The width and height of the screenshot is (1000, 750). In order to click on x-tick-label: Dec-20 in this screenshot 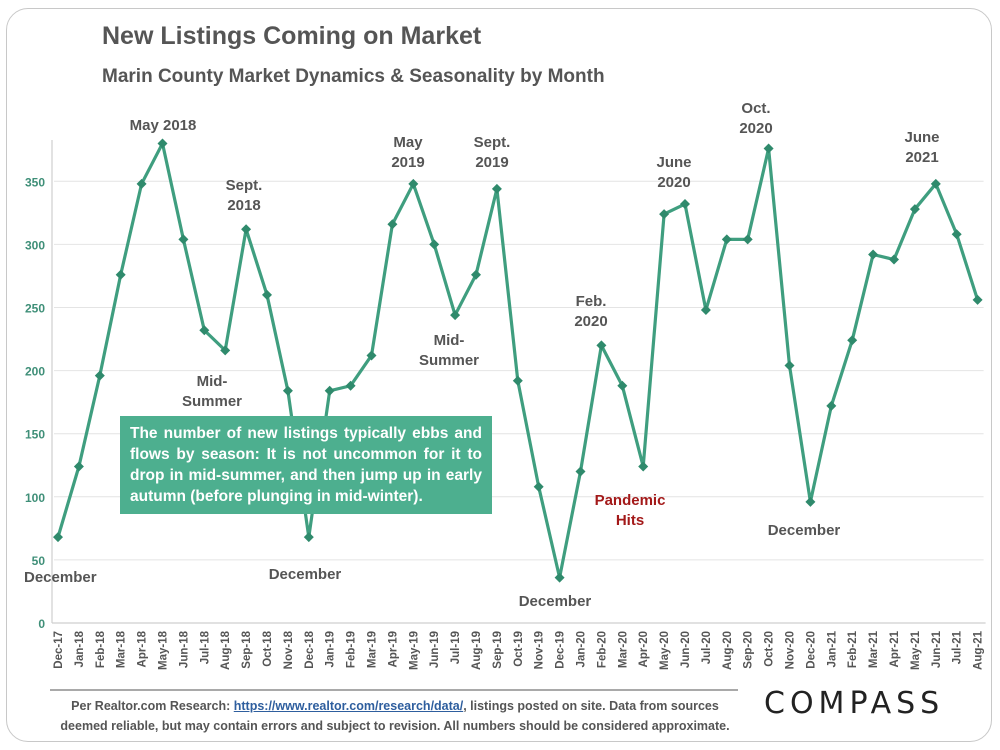, I will do `click(811, 650)`.